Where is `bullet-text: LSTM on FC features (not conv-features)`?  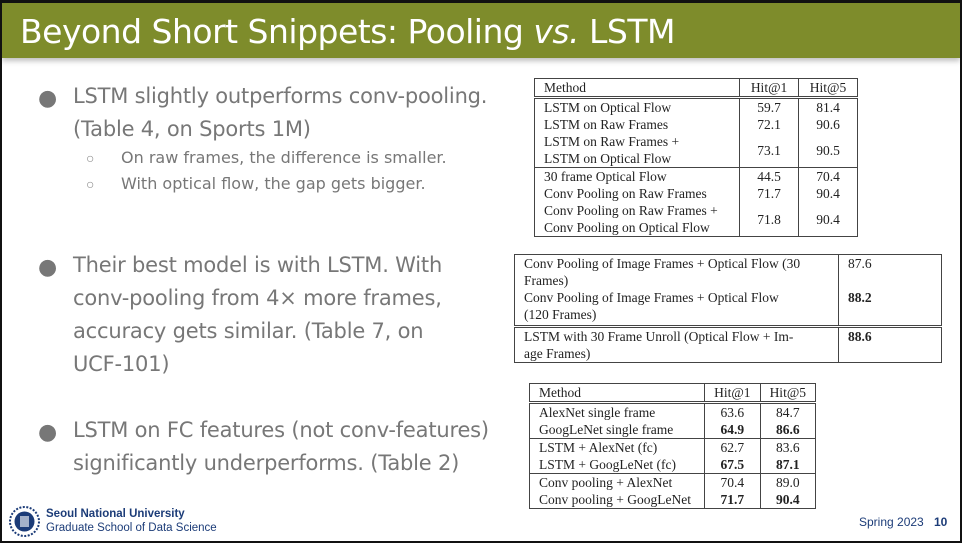 bullet-text: LSTM on FC features (not conv-features) is located at coordinates (281, 430).